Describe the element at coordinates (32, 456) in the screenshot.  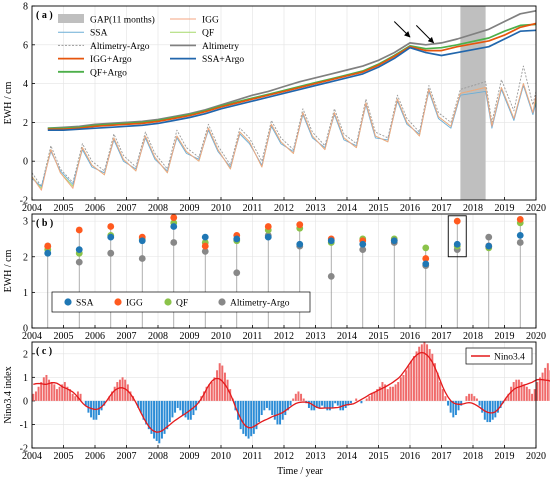
I see `x-tick-label: 2004` at that location.